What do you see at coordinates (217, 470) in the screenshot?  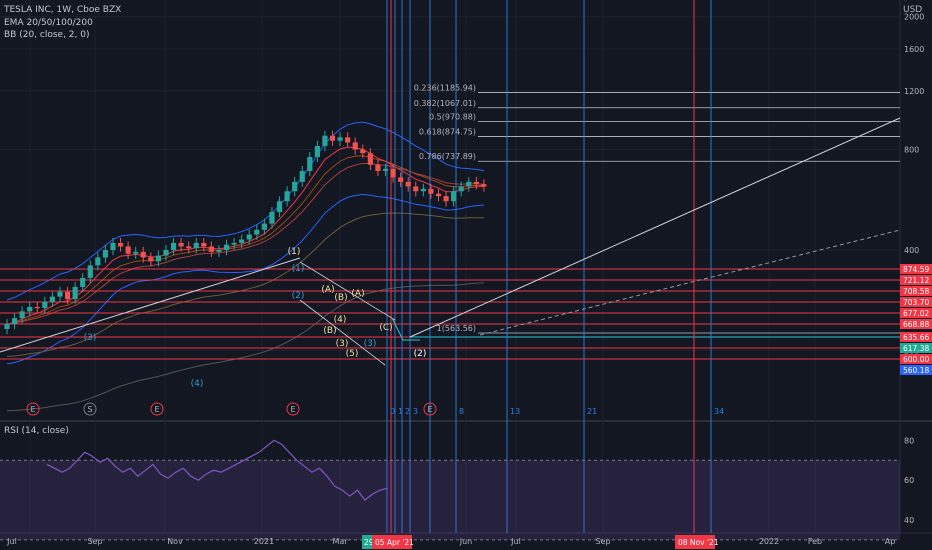 I see `rsi-line` at bounding box center [217, 470].